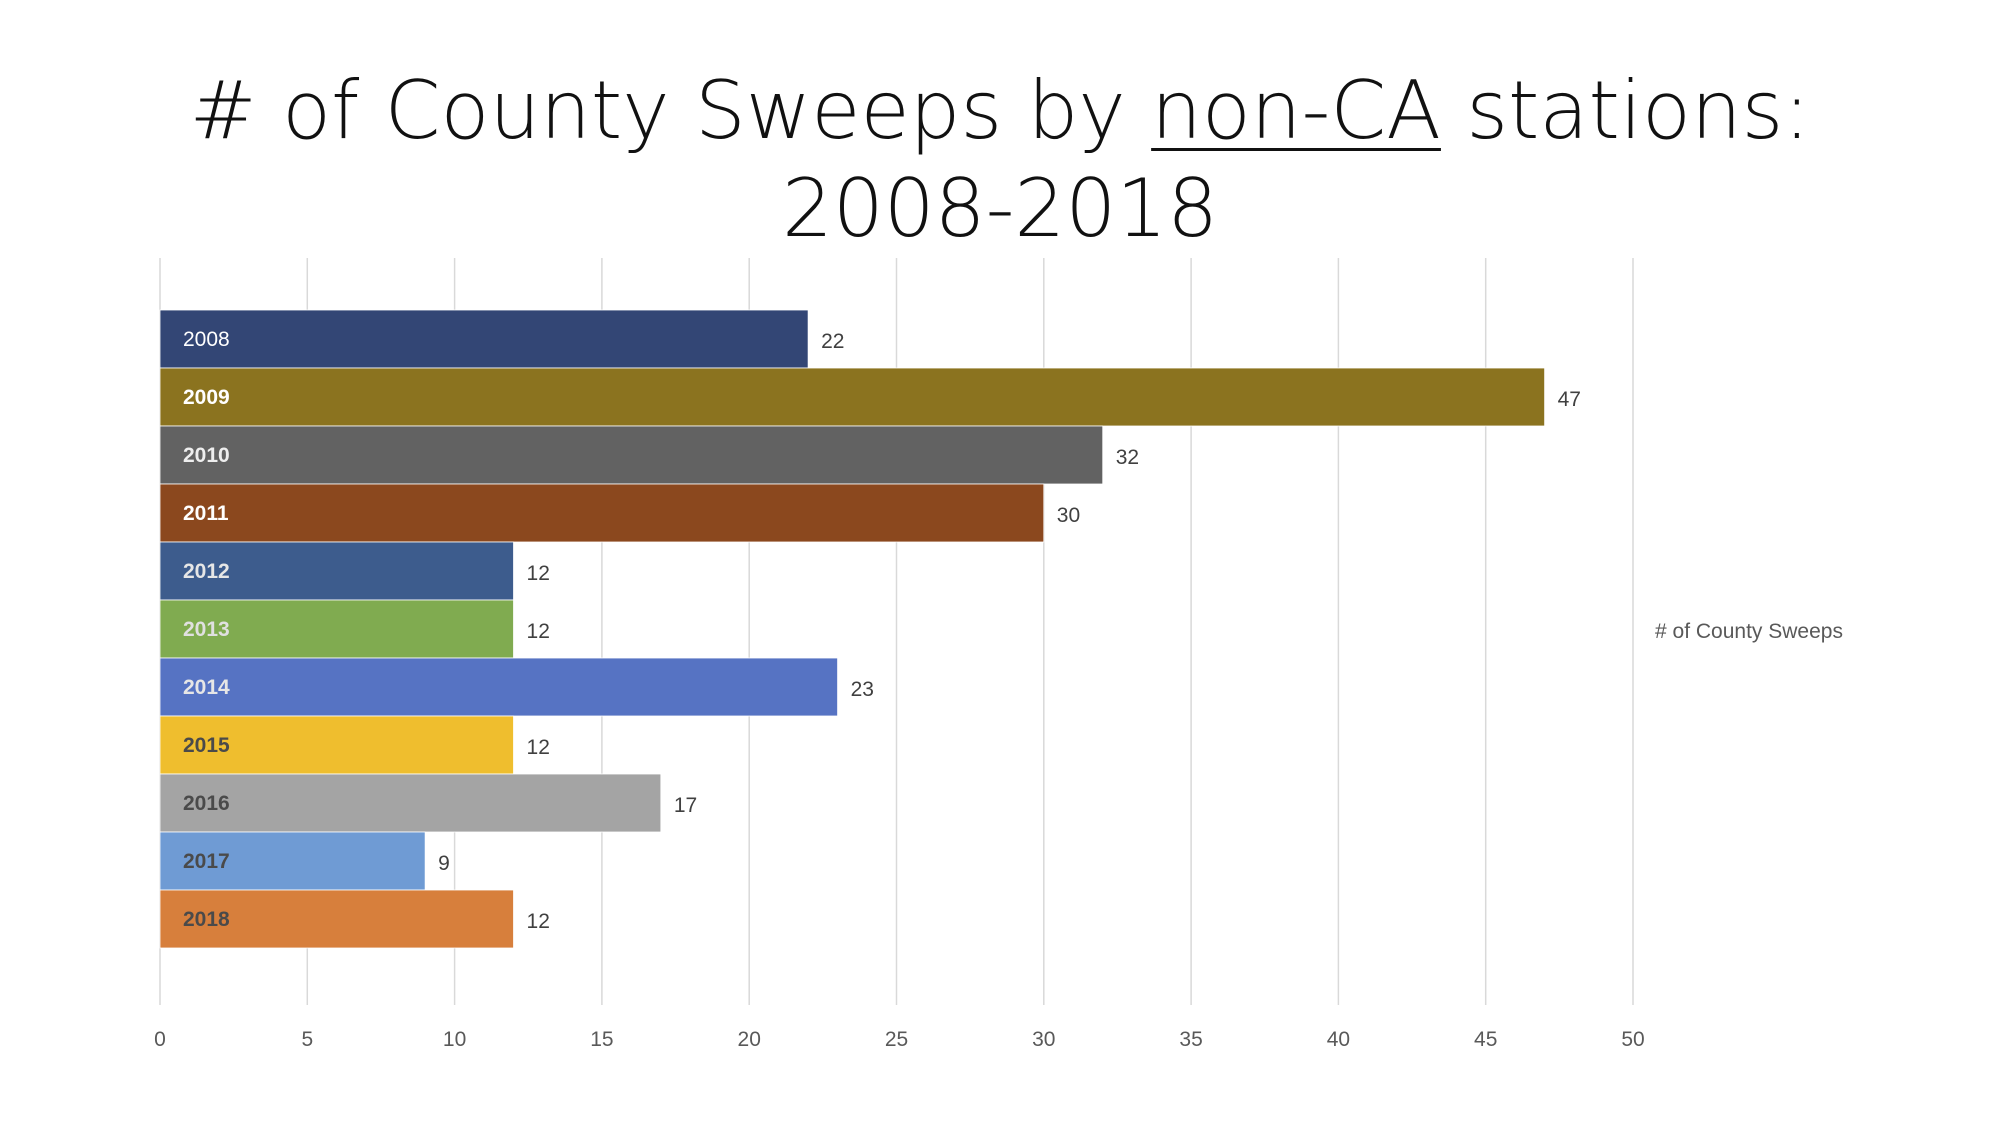 This screenshot has width=2000, height=1125. Describe the element at coordinates (206, 745) in the screenshot. I see `category-label: 2015` at that location.